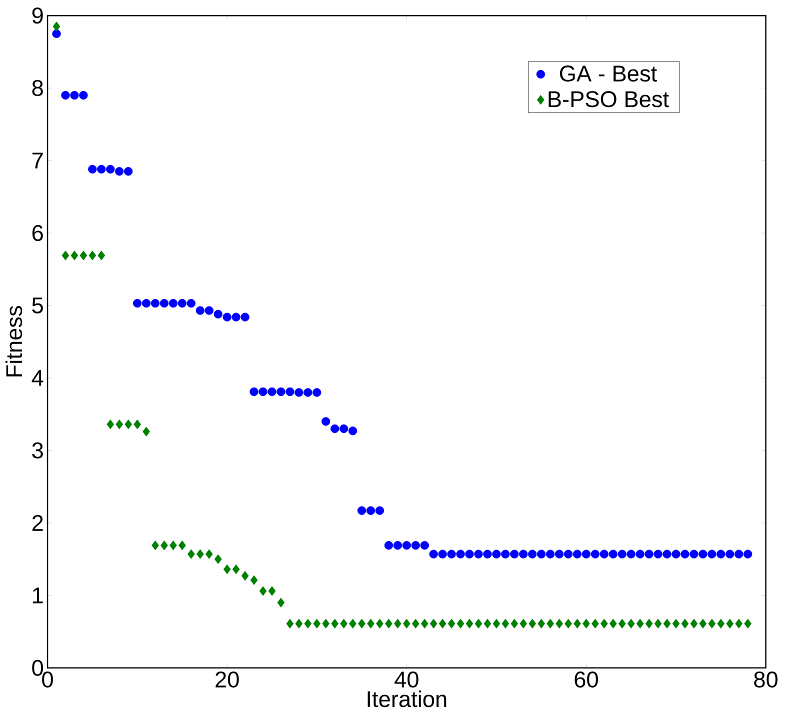 The height and width of the screenshot is (713, 788). Describe the element at coordinates (37, 233) in the screenshot. I see `y-tick-label: 6` at that location.